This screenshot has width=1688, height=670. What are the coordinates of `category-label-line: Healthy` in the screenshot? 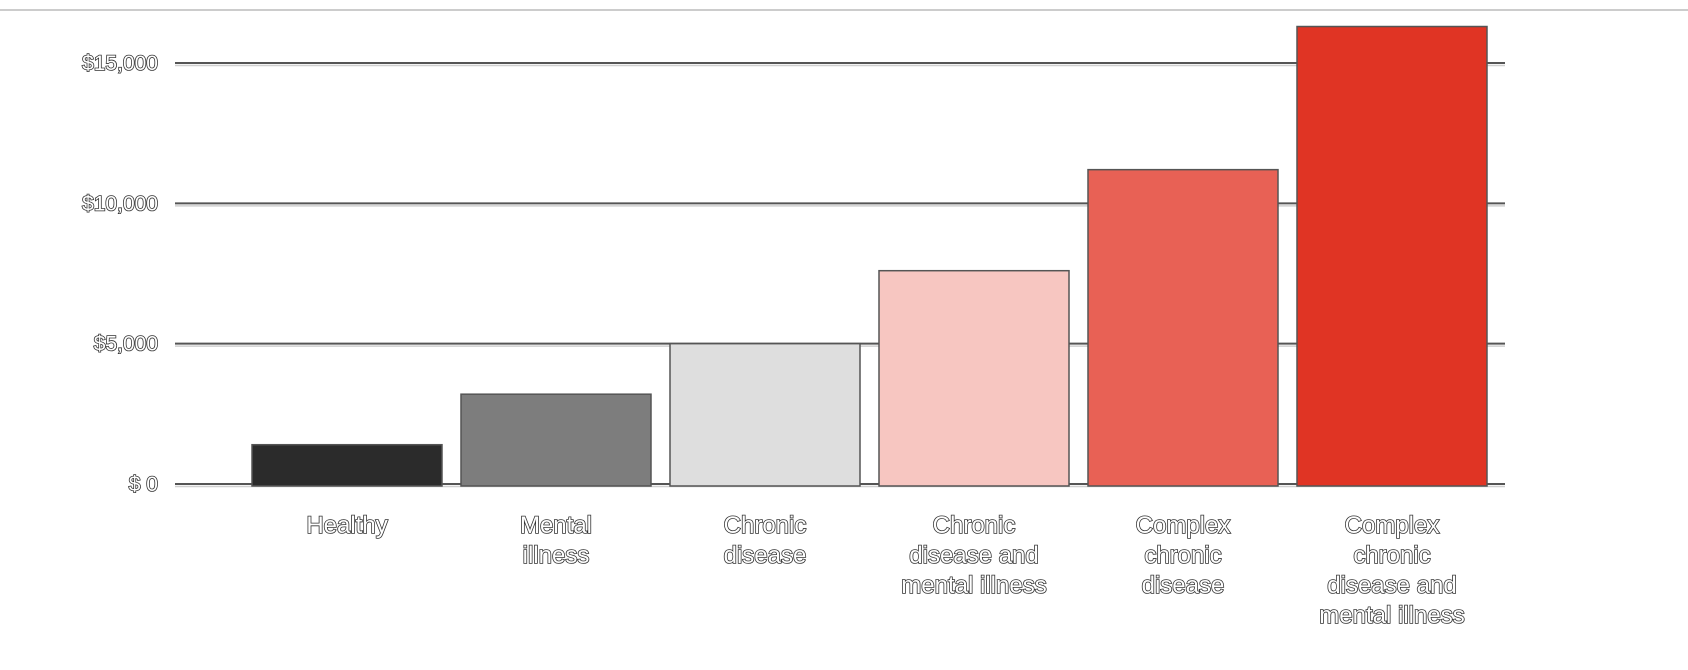 It's located at (346, 525).